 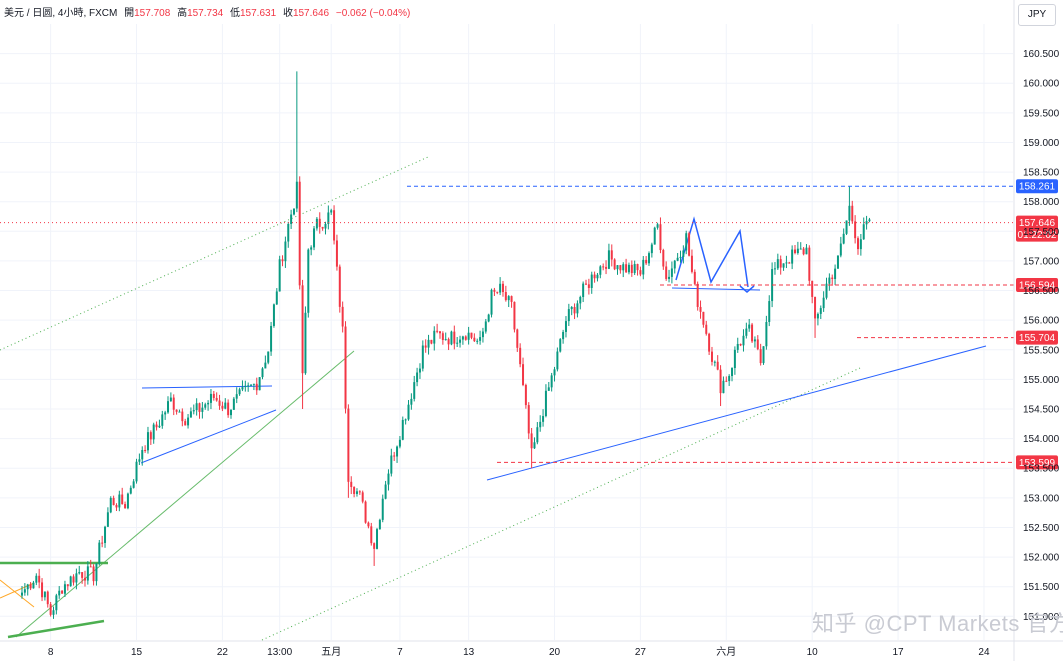 I want to click on x-tick-label: 24, so click(x=984, y=652).